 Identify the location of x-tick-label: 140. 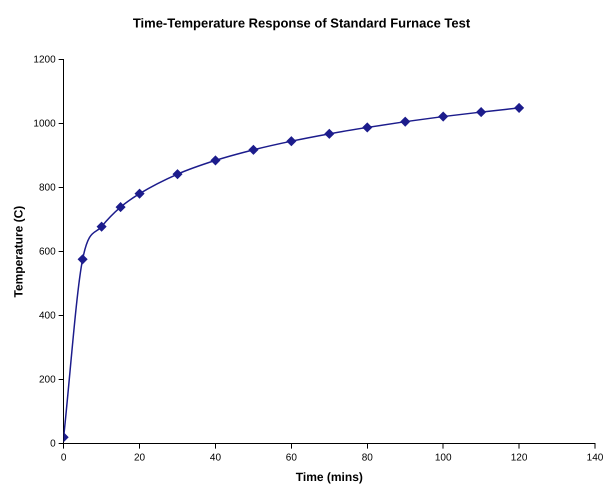
(595, 458).